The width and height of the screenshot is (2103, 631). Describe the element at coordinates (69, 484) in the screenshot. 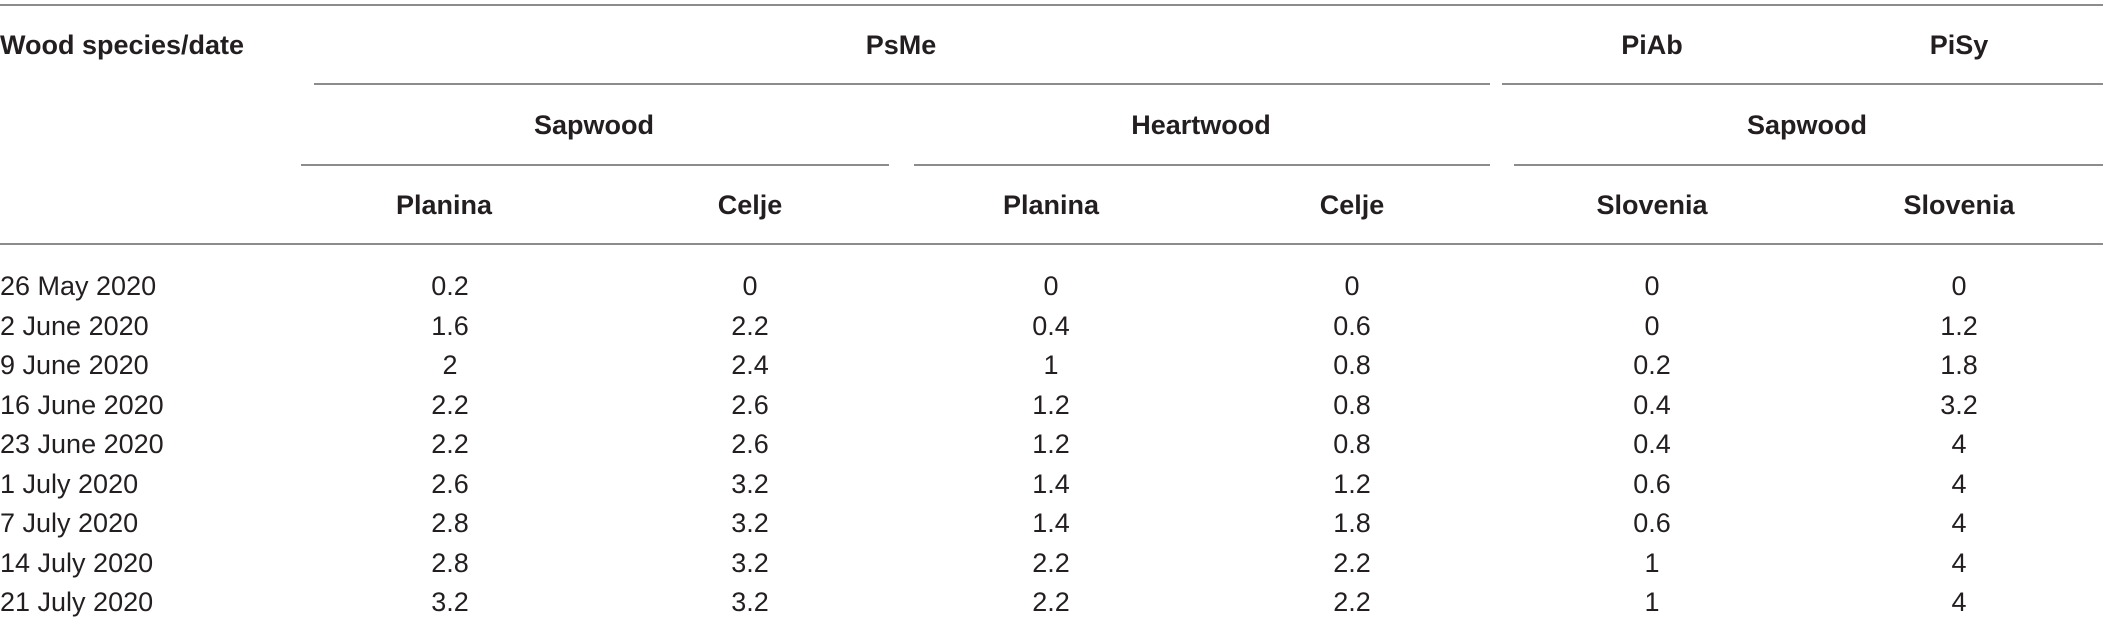

I see `date-cell: 1 July 2020` at that location.